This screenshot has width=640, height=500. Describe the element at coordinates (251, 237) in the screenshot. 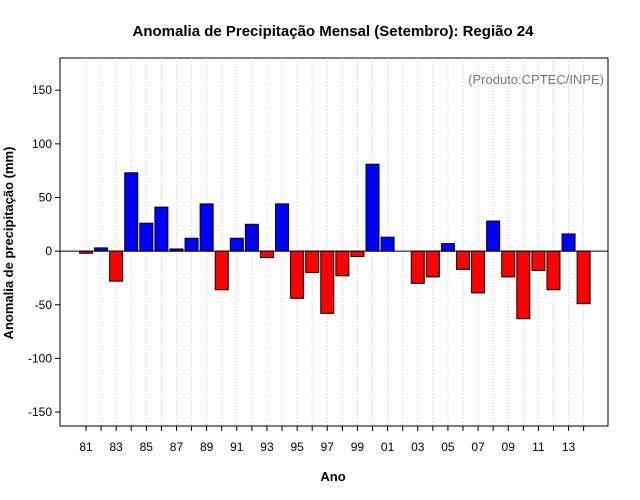

I see `bar-1992` at that location.